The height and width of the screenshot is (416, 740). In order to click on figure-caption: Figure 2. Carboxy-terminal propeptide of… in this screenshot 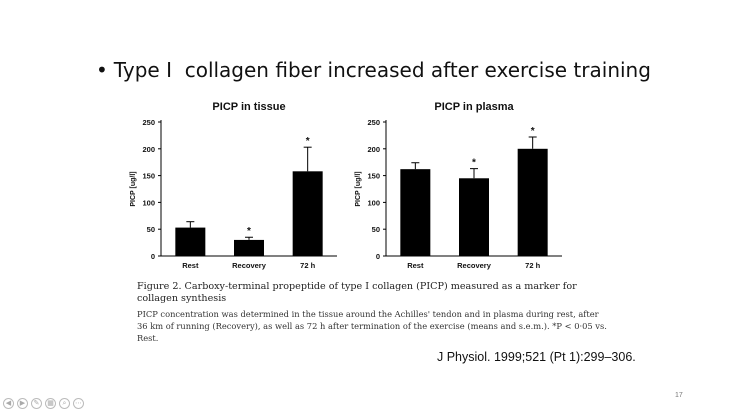, I will do `click(372, 312)`.